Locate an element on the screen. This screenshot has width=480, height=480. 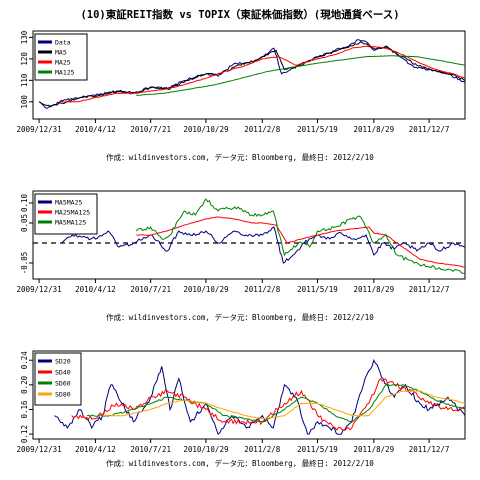
series-line-ma25 is located at coordinates (261, 74).